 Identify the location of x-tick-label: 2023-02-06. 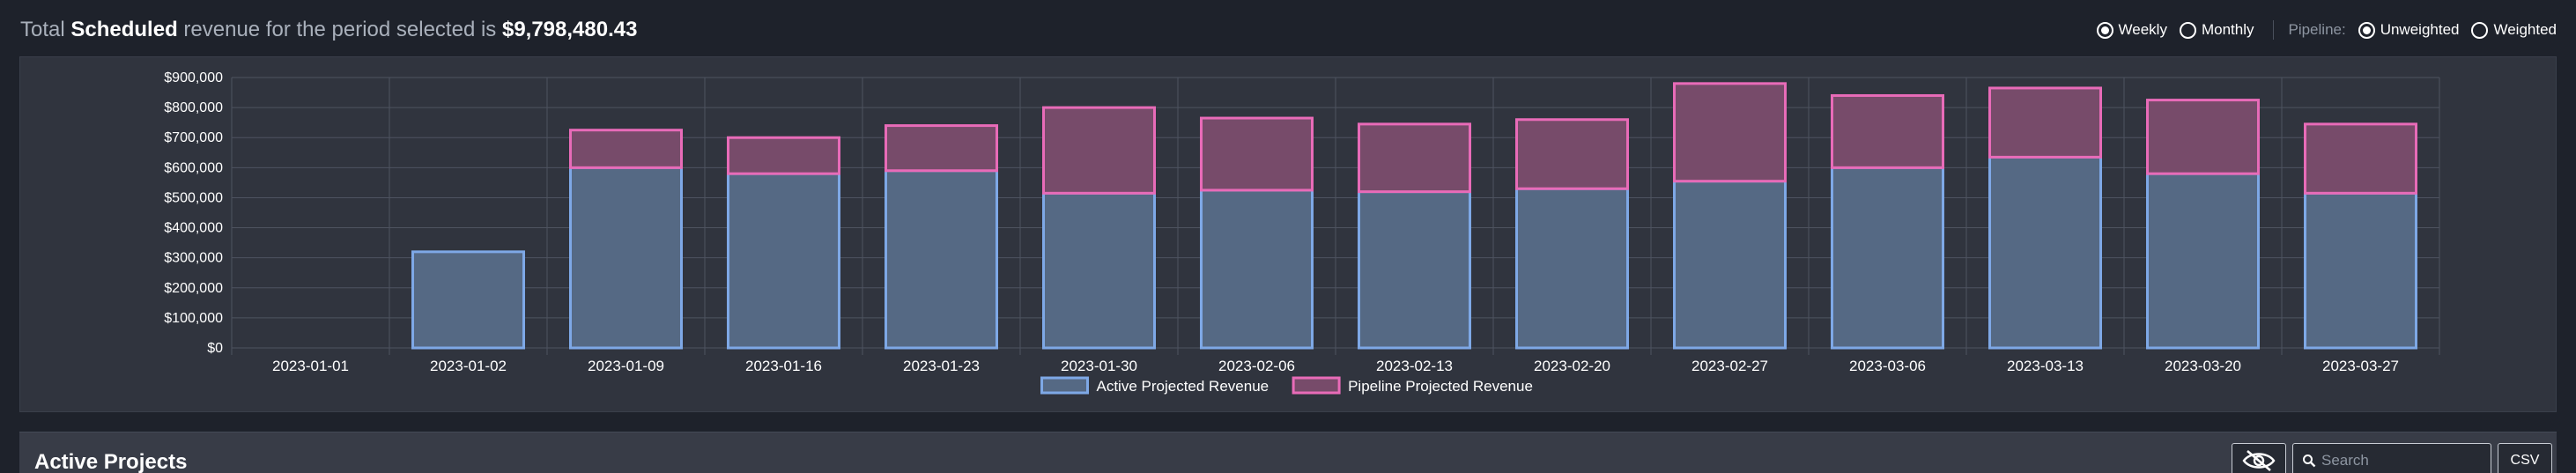
(1257, 366).